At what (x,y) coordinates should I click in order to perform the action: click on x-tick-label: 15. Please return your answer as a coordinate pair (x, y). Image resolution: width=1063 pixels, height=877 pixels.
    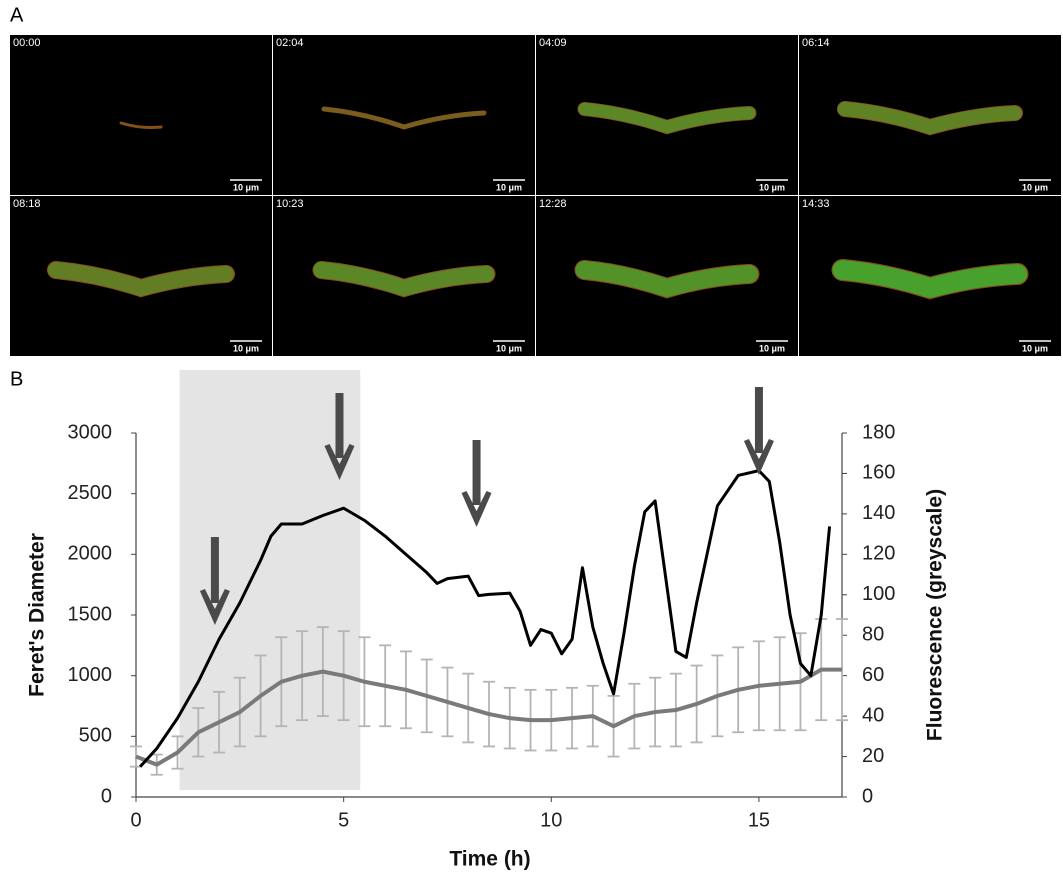
    Looking at the image, I should click on (759, 820).